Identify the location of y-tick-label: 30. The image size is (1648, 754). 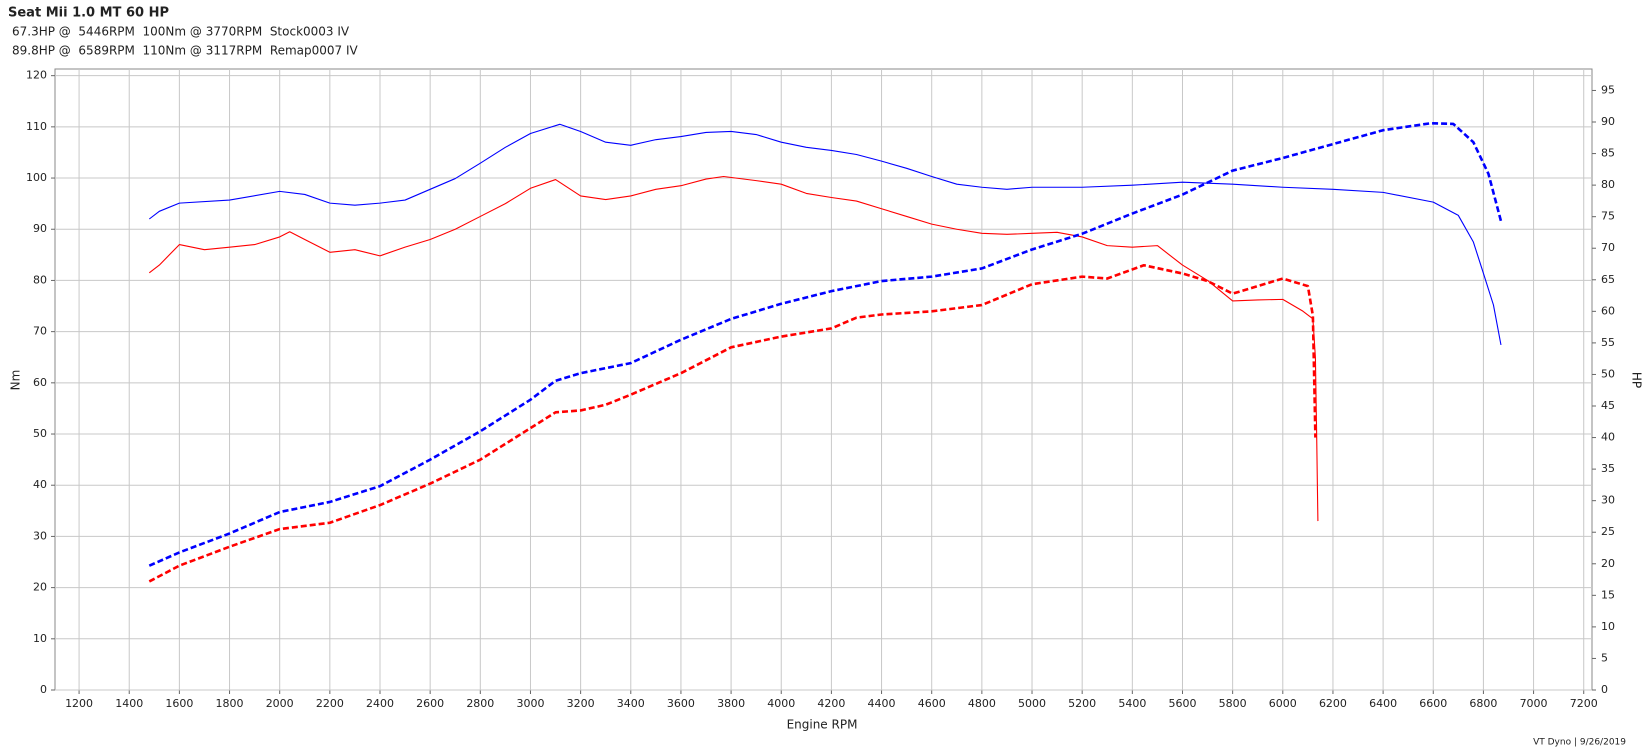
(40, 535).